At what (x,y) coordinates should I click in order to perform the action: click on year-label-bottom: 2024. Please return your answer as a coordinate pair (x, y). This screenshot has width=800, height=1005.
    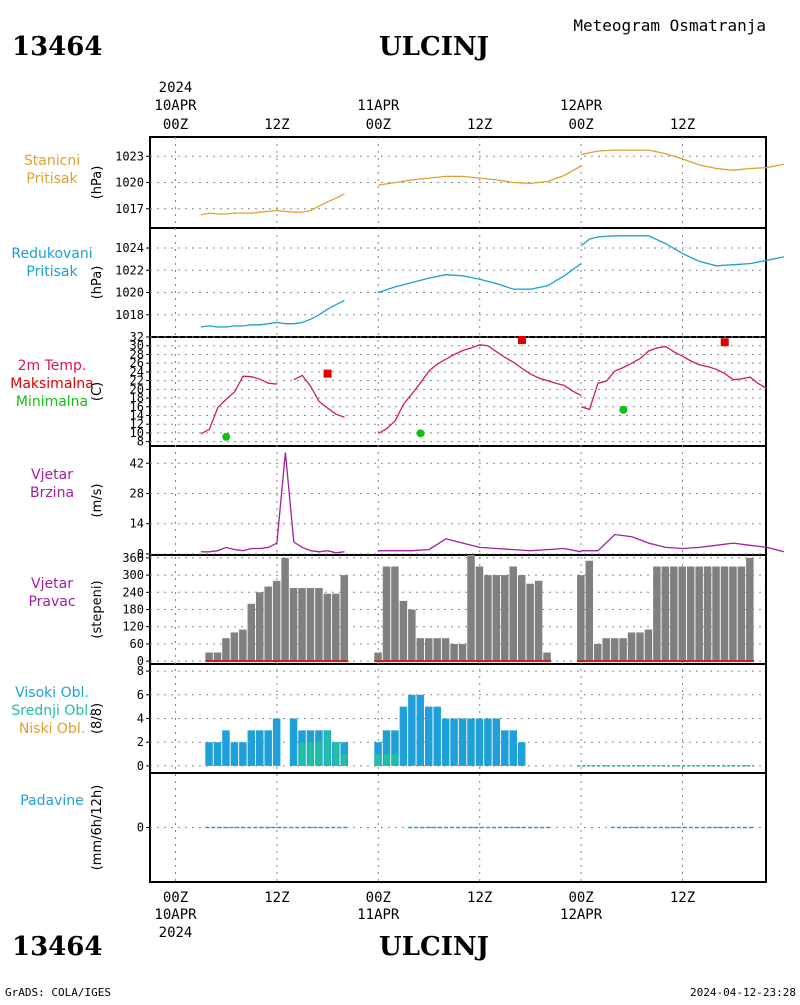
    Looking at the image, I should click on (176, 933).